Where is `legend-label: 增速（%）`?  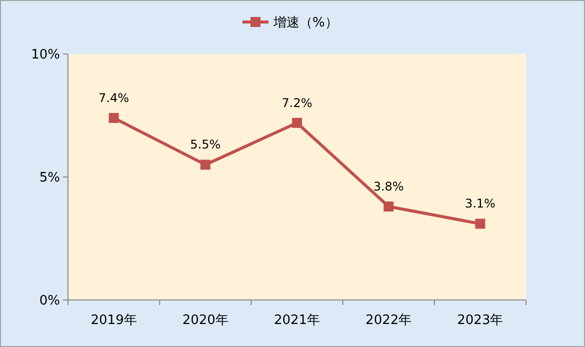 legend-label: 增速（%） is located at coordinates (305, 23).